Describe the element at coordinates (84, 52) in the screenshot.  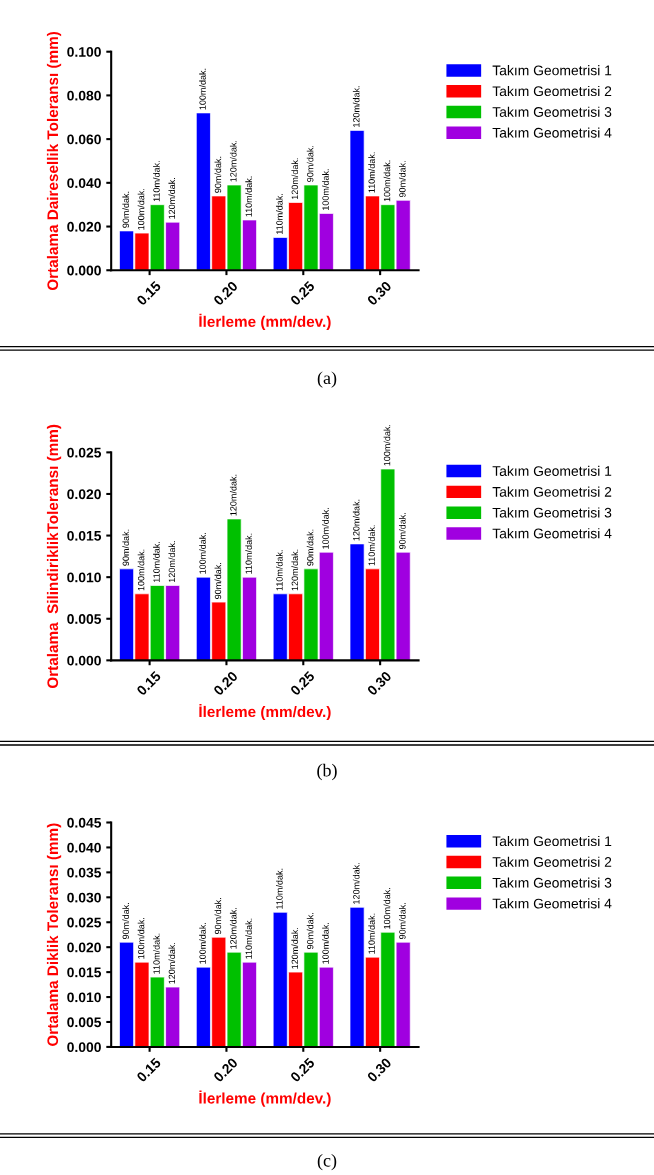
I see `y-tick-label: 0.100` at that location.